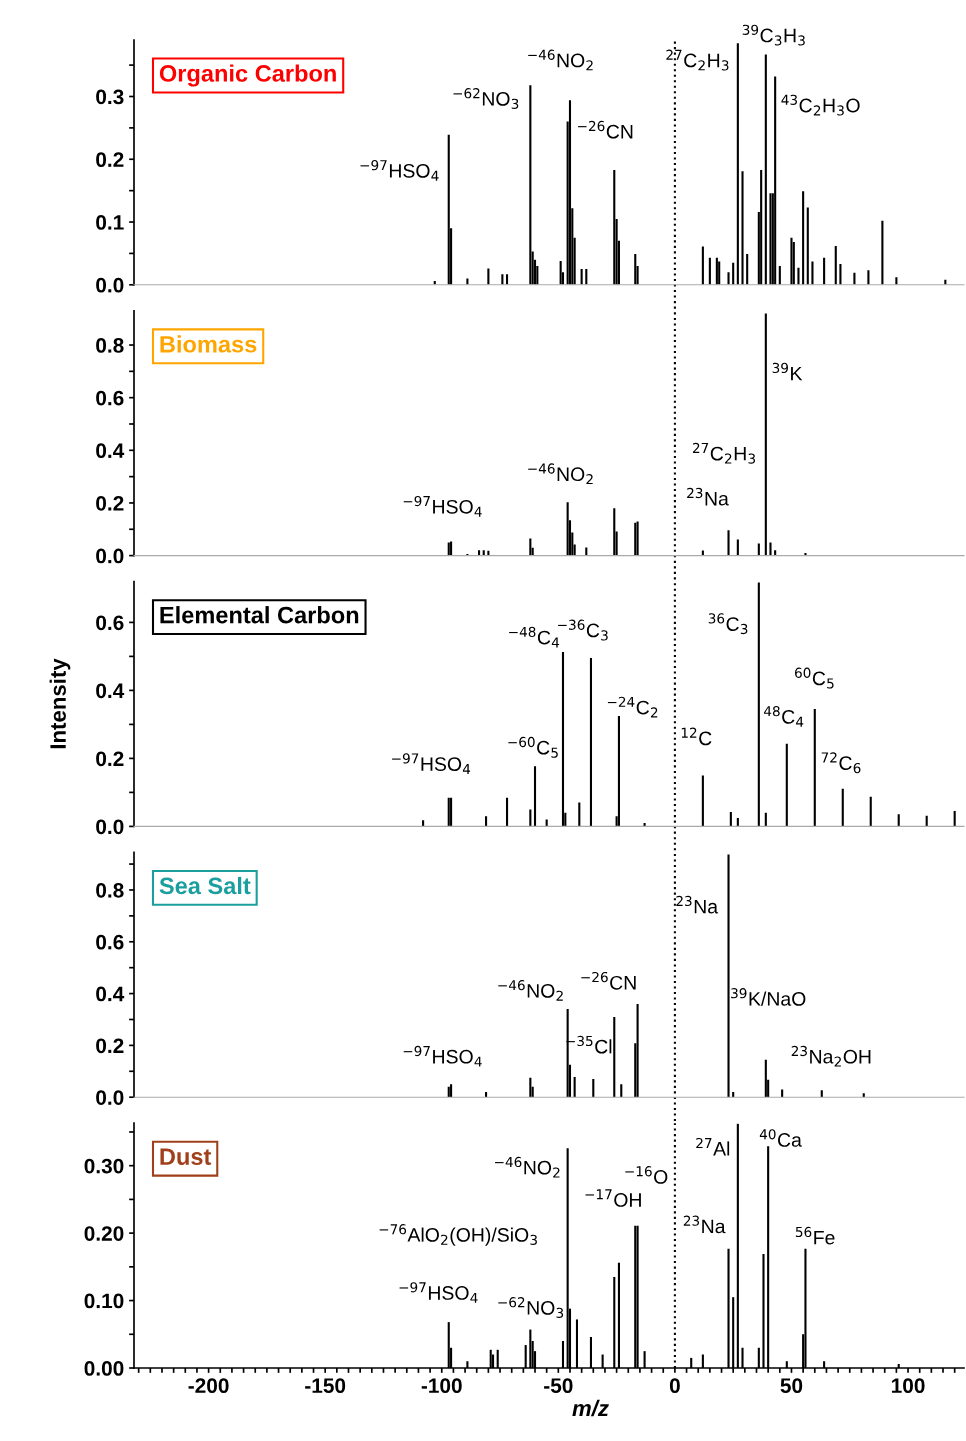 The image size is (966, 1441). What do you see at coordinates (613, 1198) in the screenshot?
I see `annotation: $^{−17}$OH` at bounding box center [613, 1198].